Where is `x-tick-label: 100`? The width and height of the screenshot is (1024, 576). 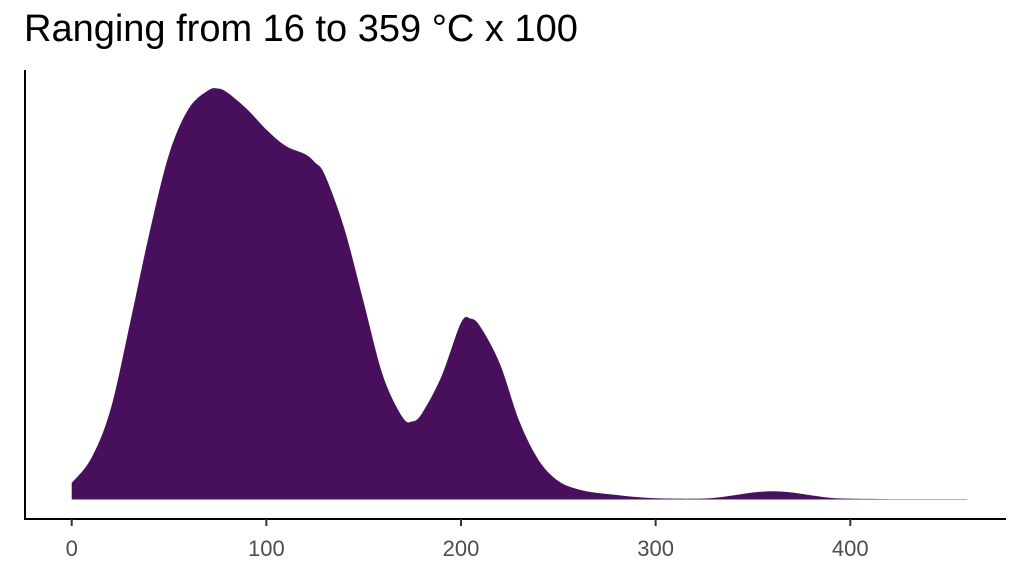
x-tick-label: 100 is located at coordinates (266, 548).